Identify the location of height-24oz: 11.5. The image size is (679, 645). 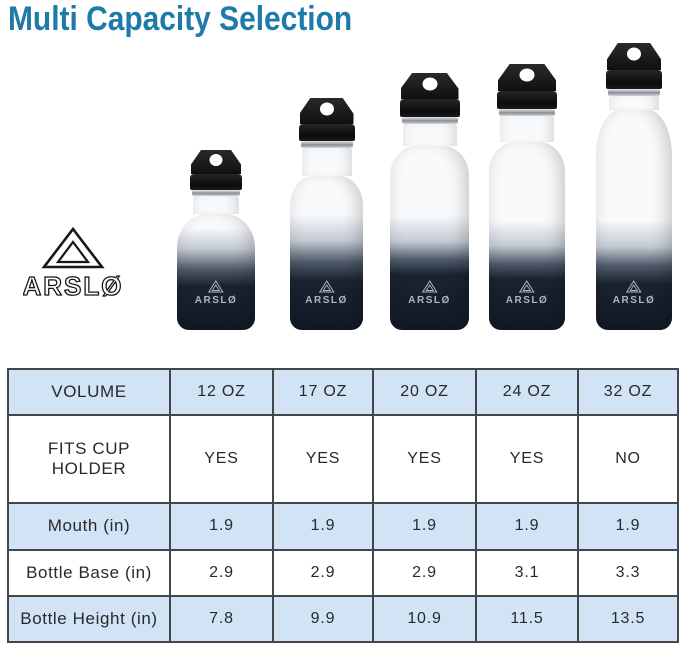
(527, 619).